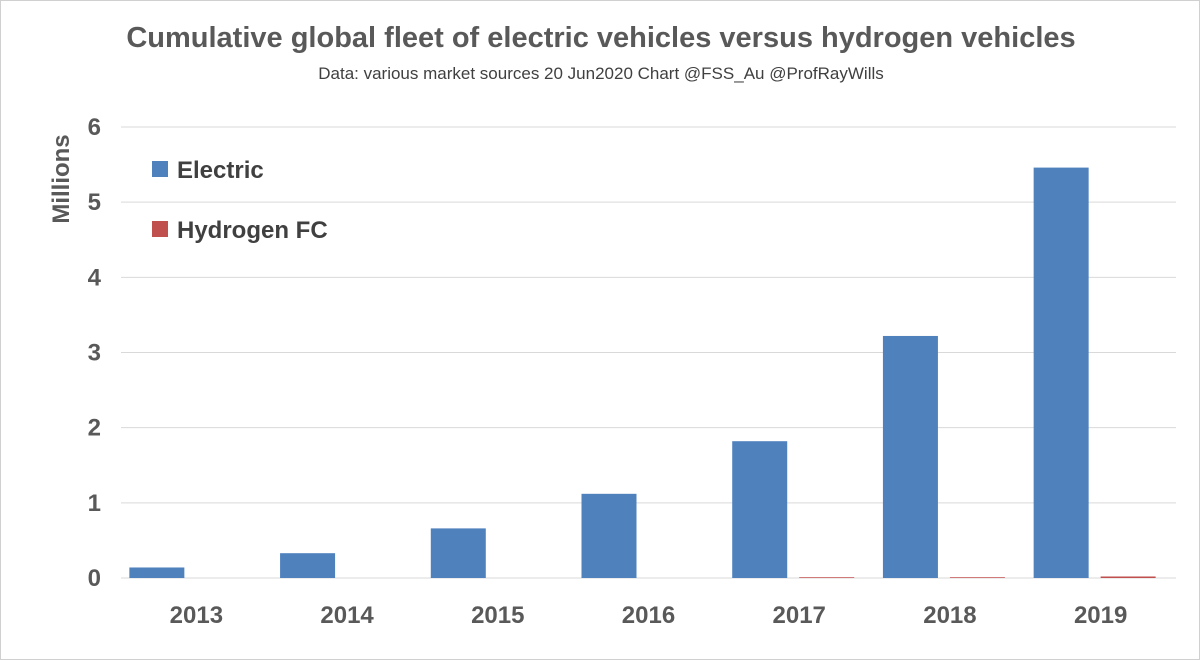  I want to click on y-tick-label: 3, so click(94, 353).